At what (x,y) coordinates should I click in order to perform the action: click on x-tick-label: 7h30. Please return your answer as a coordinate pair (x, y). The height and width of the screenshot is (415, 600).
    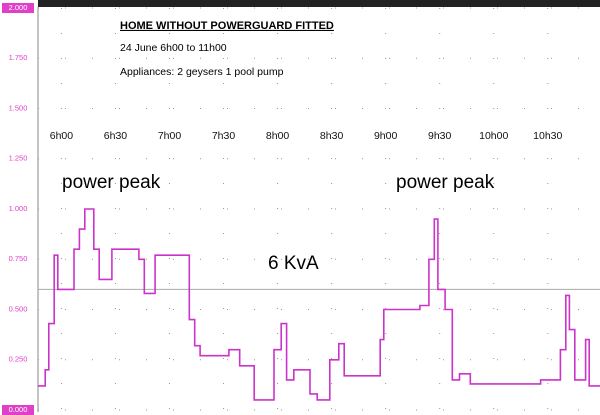
    Looking at the image, I should click on (224, 136).